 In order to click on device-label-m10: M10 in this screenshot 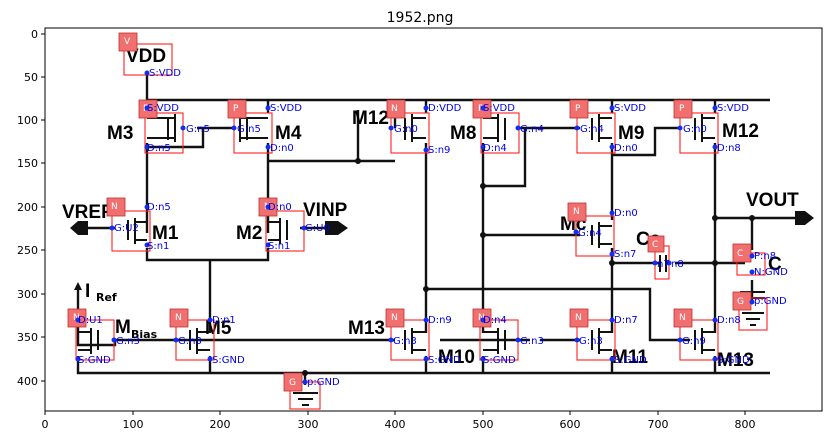, I will do `click(456, 357)`.